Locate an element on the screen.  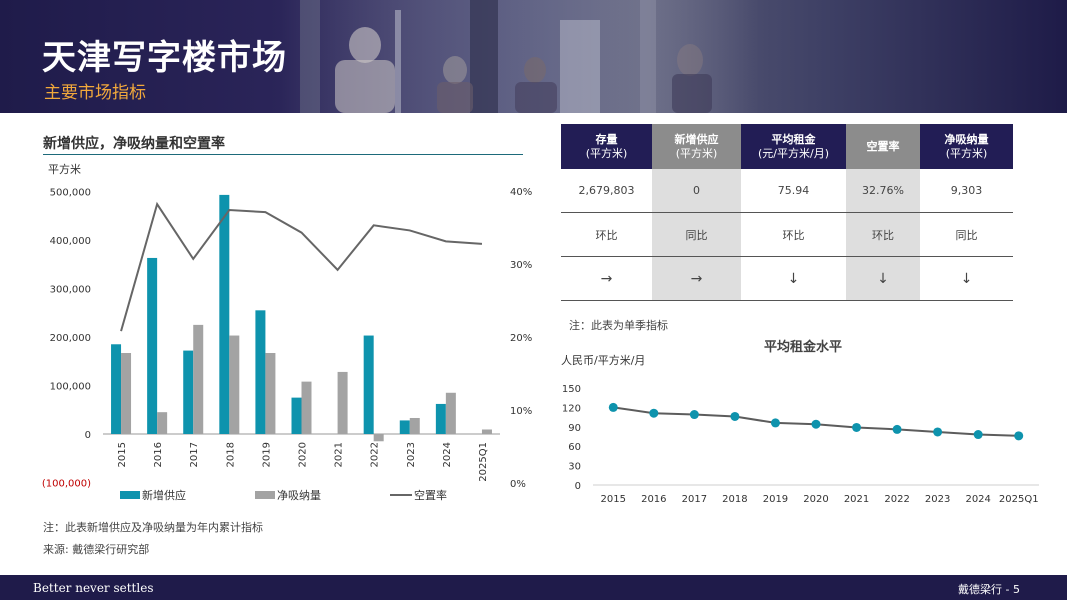
y-axis-tick-label: 100,000 is located at coordinates (70, 387).